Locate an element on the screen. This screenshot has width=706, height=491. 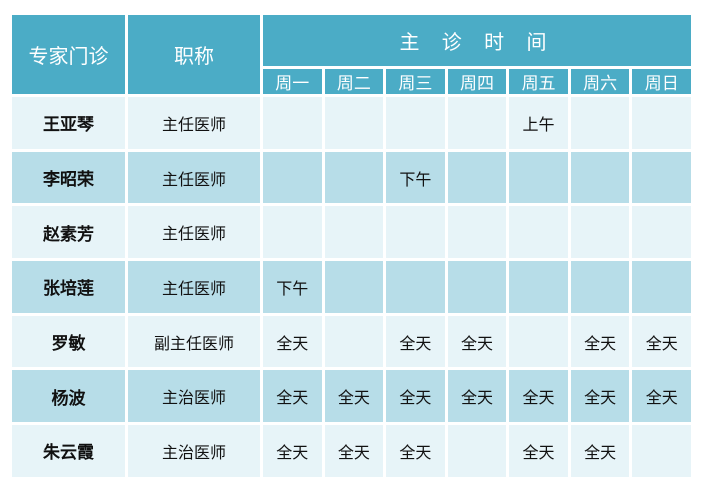
header-day: 周日 is located at coordinates (661, 81).